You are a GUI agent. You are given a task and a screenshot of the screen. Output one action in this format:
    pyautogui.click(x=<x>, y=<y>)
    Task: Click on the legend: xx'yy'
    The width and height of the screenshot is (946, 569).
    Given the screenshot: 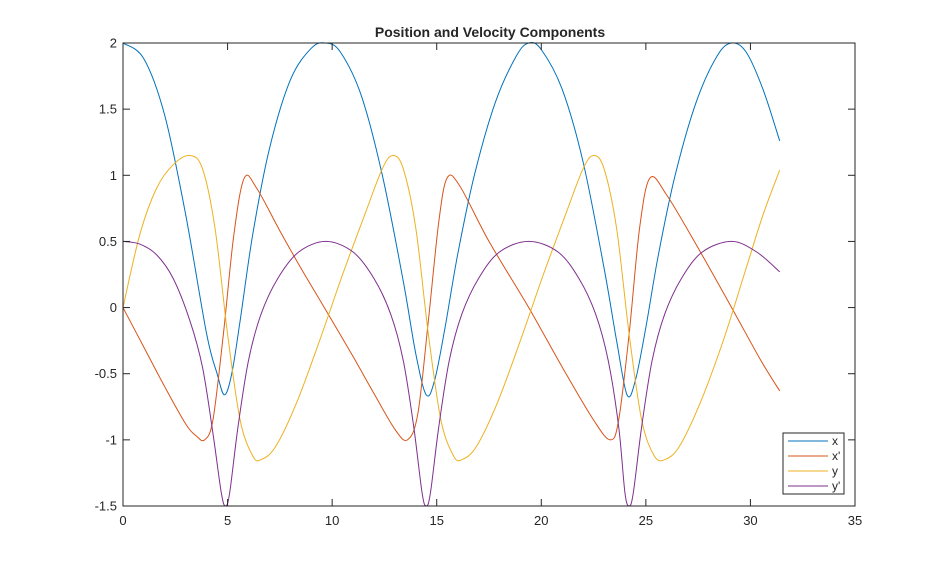 What is the action you would take?
    pyautogui.click(x=813, y=463)
    